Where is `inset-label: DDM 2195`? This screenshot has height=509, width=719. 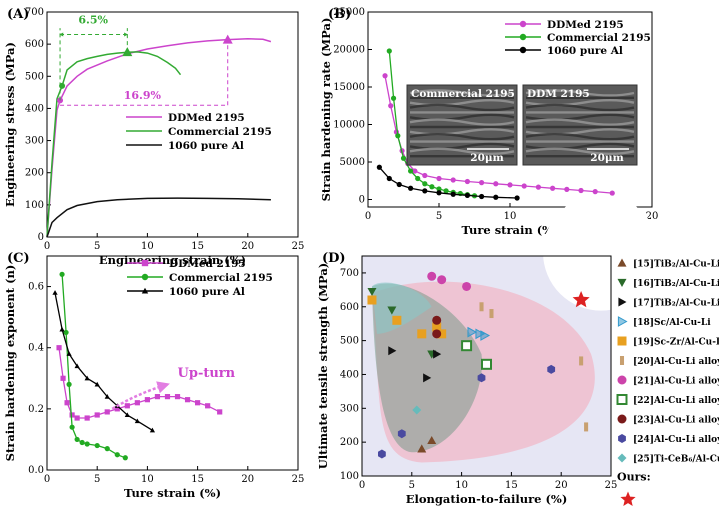 inset-label: DDM 2195 is located at coordinates (558, 94).